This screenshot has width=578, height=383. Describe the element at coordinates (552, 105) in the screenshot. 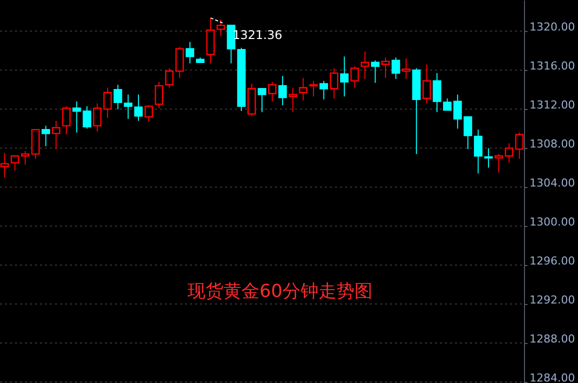

I see `y-tick-label: 1312.00` at that location.